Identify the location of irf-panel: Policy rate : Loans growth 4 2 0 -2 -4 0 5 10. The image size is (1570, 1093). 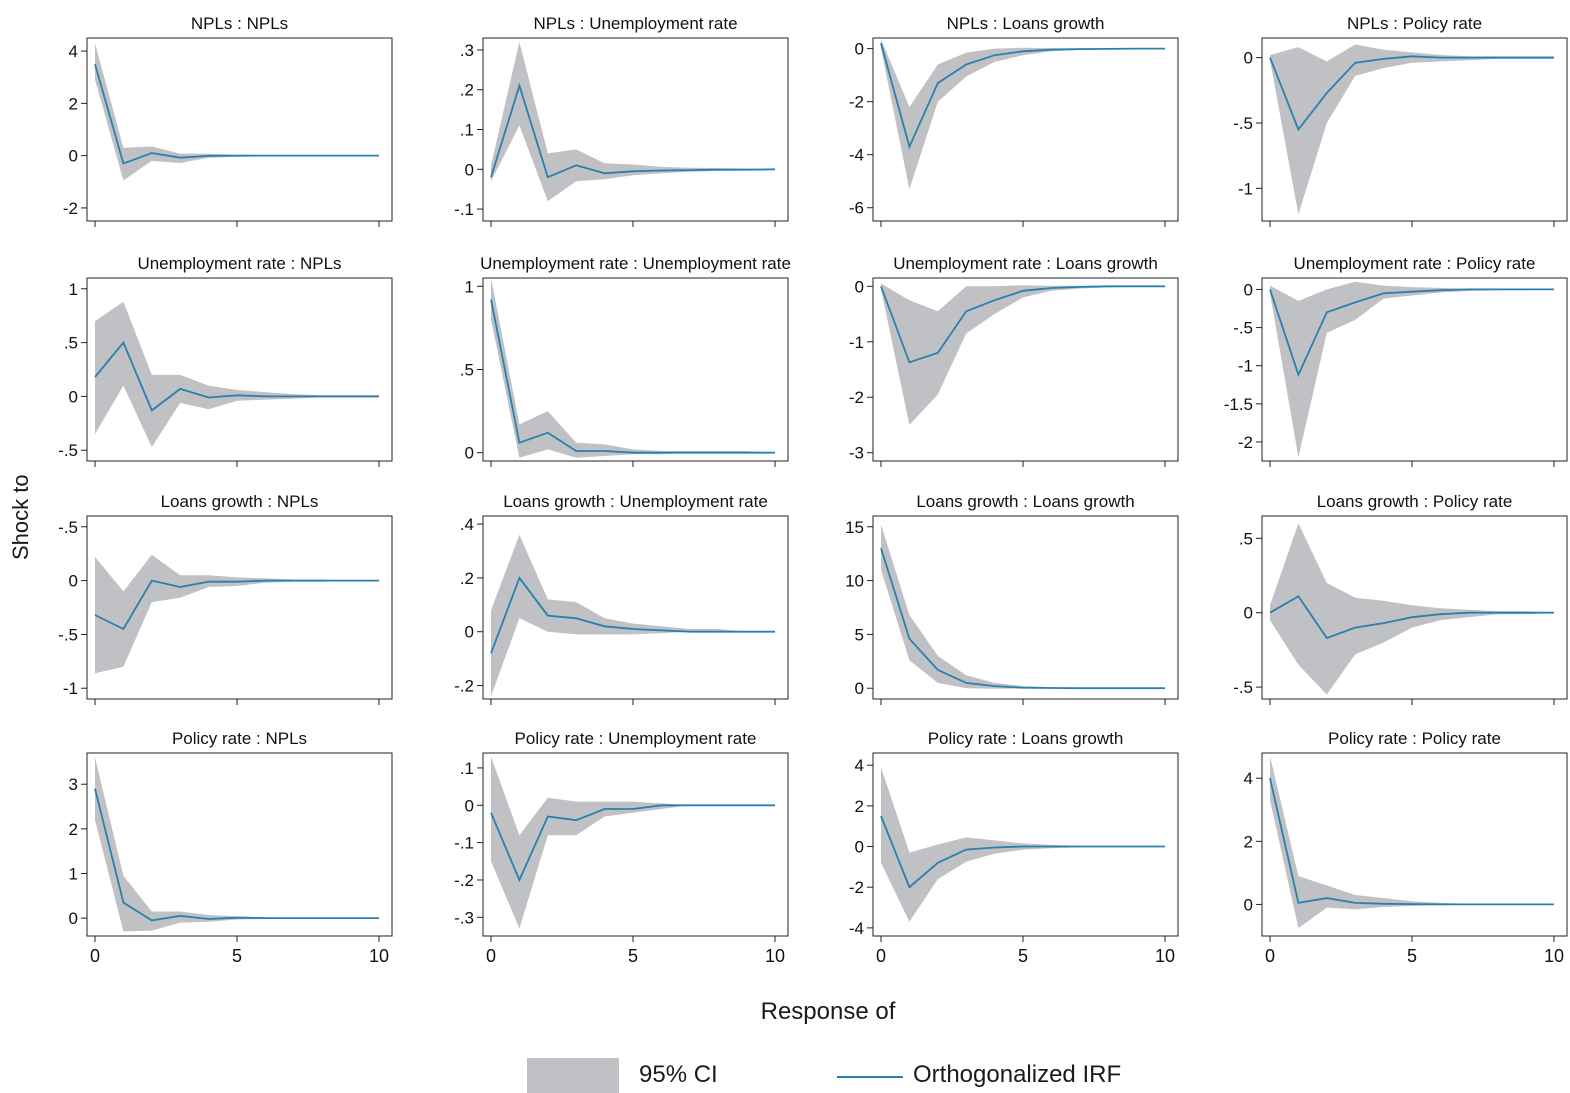
(1014, 847).